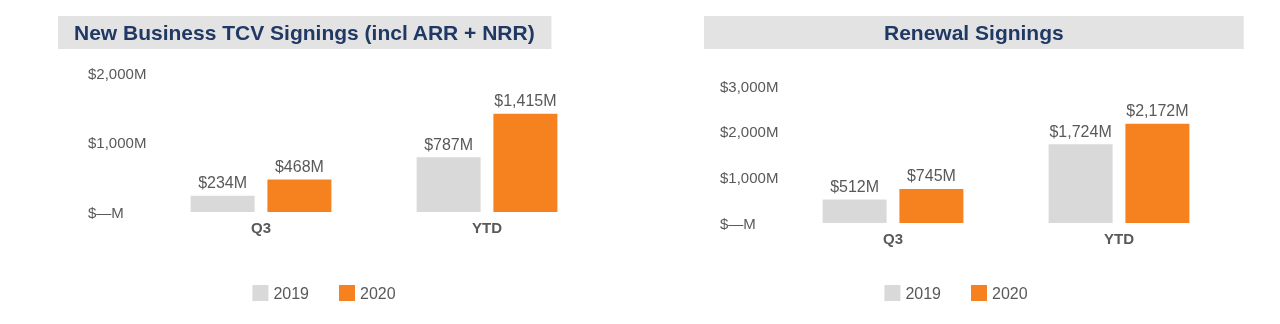 The width and height of the screenshot is (1280, 324). What do you see at coordinates (299, 166) in the screenshot?
I see `data-label: $468M` at bounding box center [299, 166].